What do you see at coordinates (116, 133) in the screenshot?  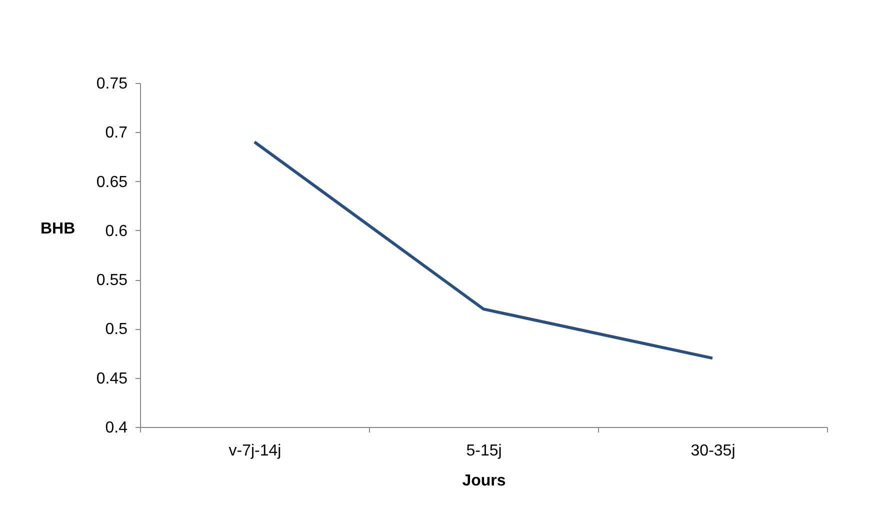 I see `y-tick-label: 0.7` at bounding box center [116, 133].